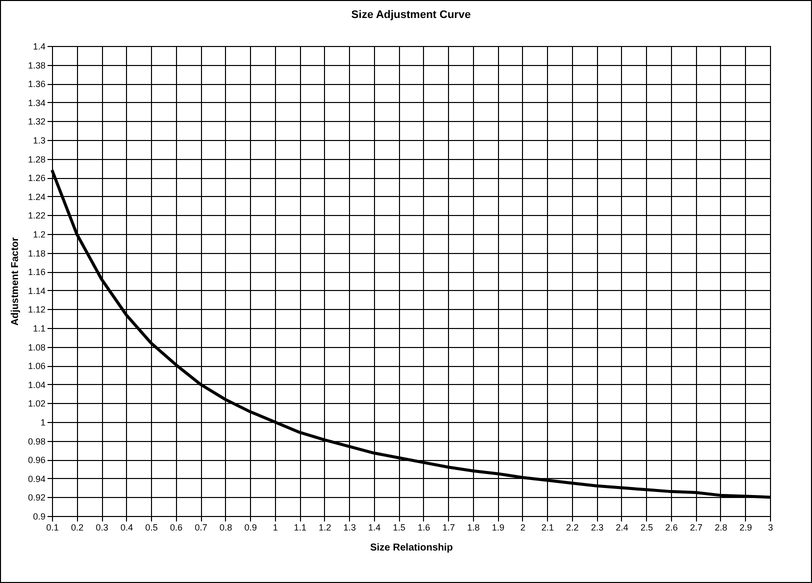 The image size is (812, 583). I want to click on x-tick-label: 0.1, so click(52, 527).